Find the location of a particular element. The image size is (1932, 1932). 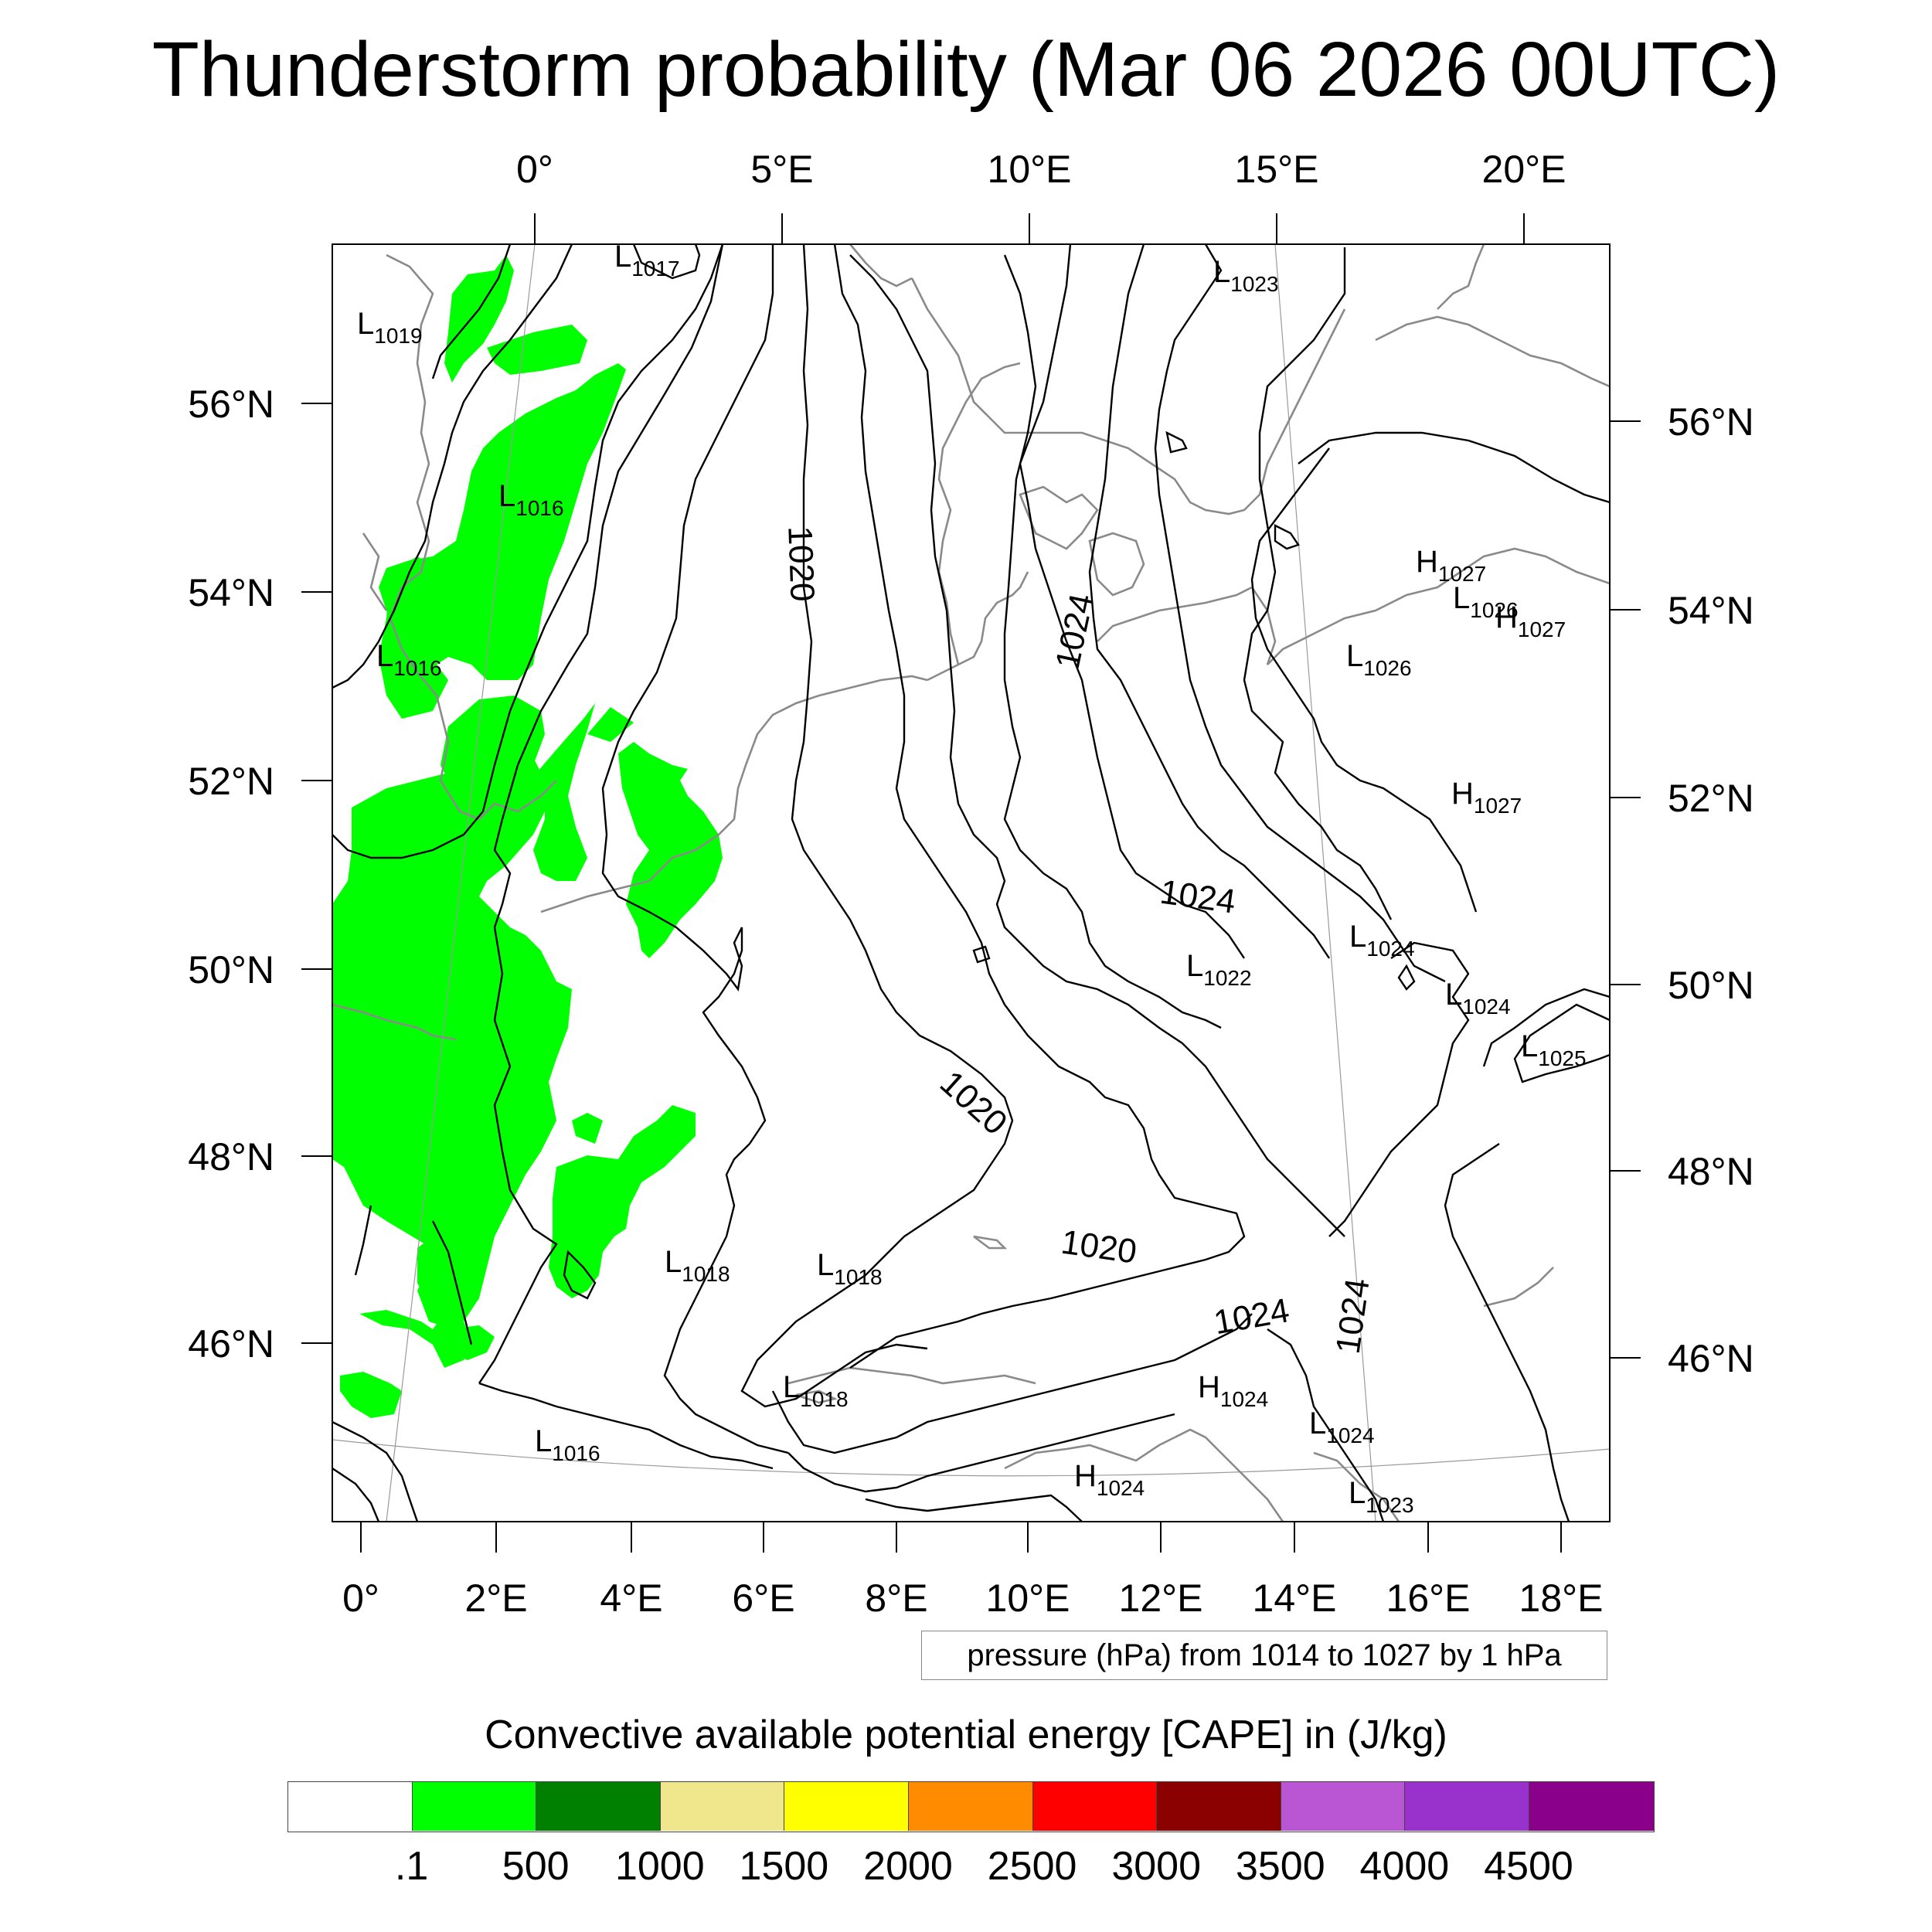

coastline-adriatic is located at coordinates (1229, 1475).